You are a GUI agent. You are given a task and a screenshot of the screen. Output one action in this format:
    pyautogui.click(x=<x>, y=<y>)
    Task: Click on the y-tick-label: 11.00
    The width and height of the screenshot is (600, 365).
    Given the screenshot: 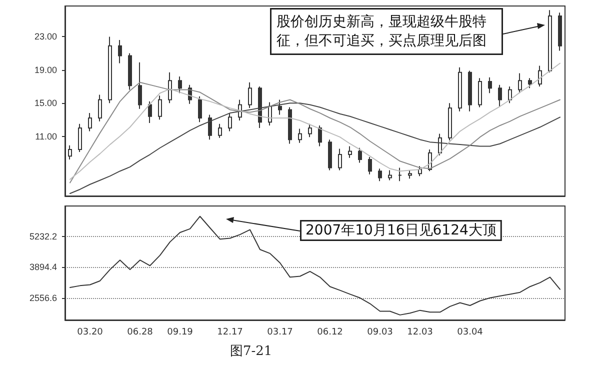 What is the action you would take?
    pyautogui.click(x=46, y=136)
    